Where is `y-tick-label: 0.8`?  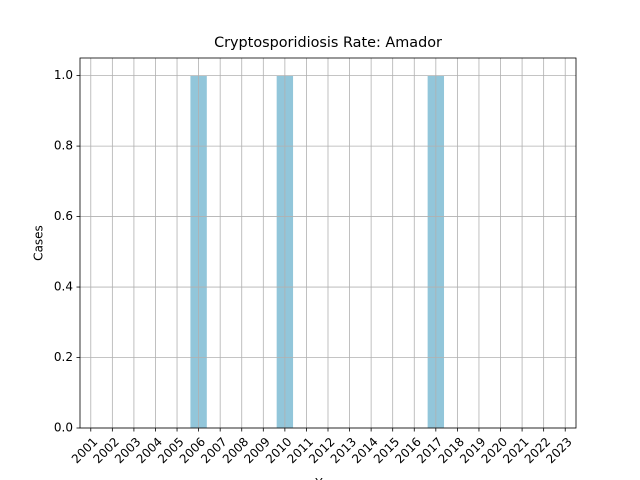 y-tick-label: 0.8 is located at coordinates (63, 146).